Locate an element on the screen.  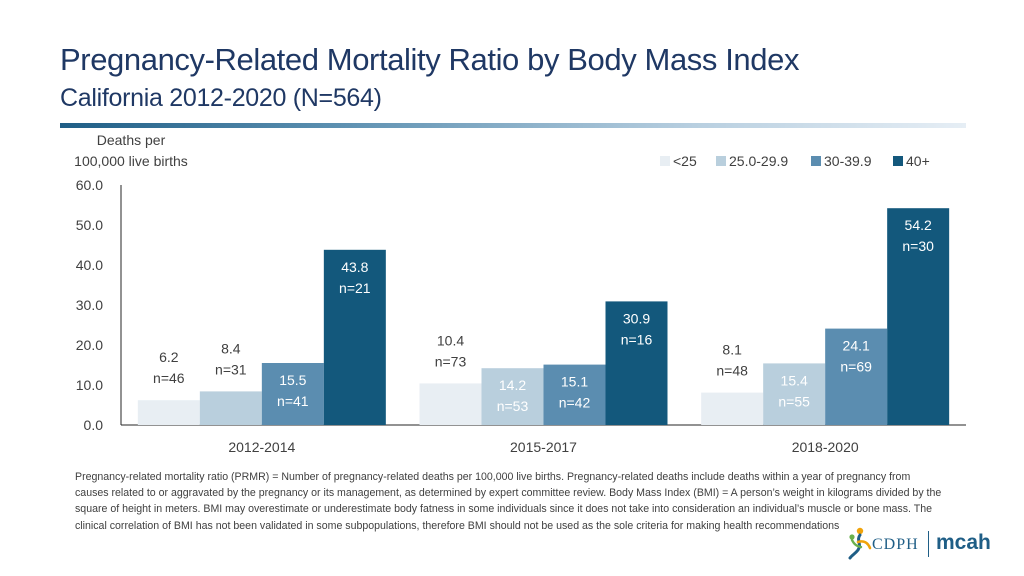
data-label-value: 15.4 is located at coordinates (794, 380).